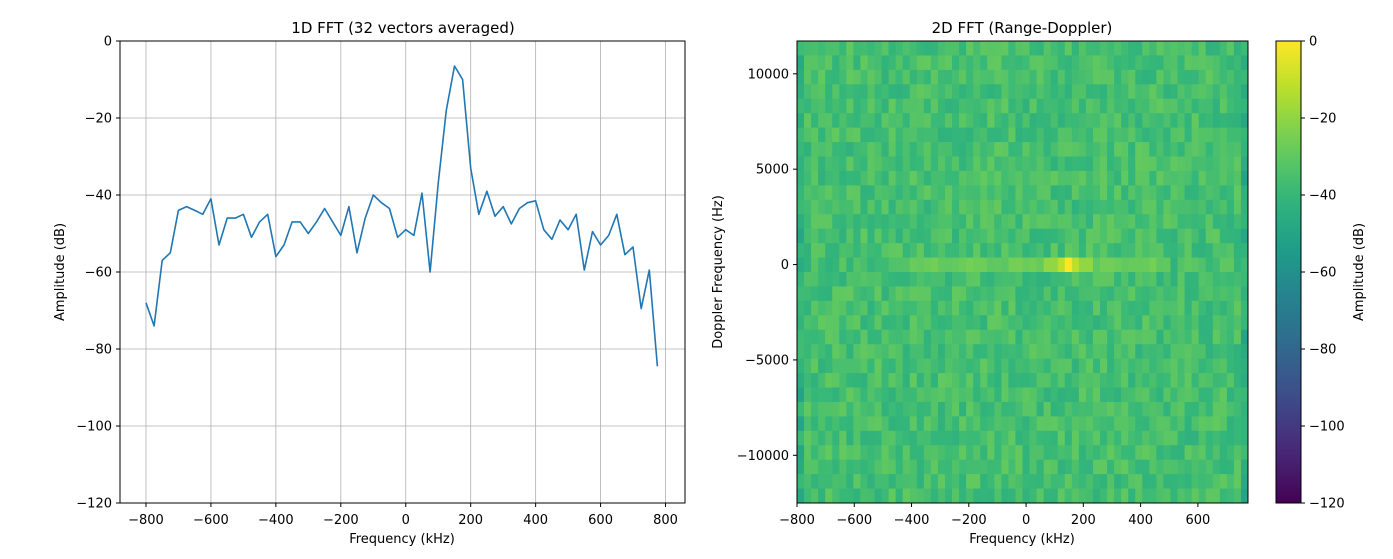 This screenshot has width=1393, height=559. Describe the element at coordinates (98, 273) in the screenshot. I see `fft-1d-ytick-label: −60` at that location.